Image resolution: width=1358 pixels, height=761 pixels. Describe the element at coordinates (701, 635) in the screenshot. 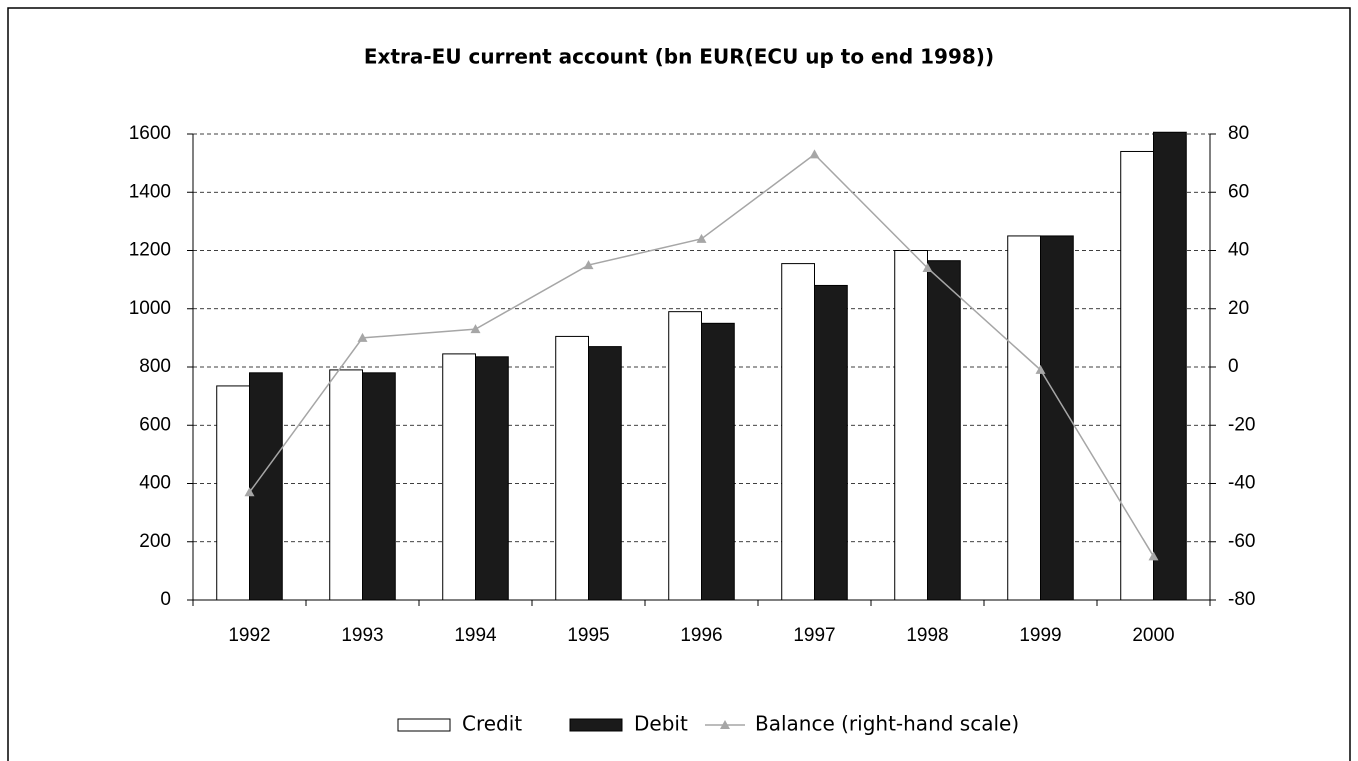

I see `x-tick-label: 1996` at that location.